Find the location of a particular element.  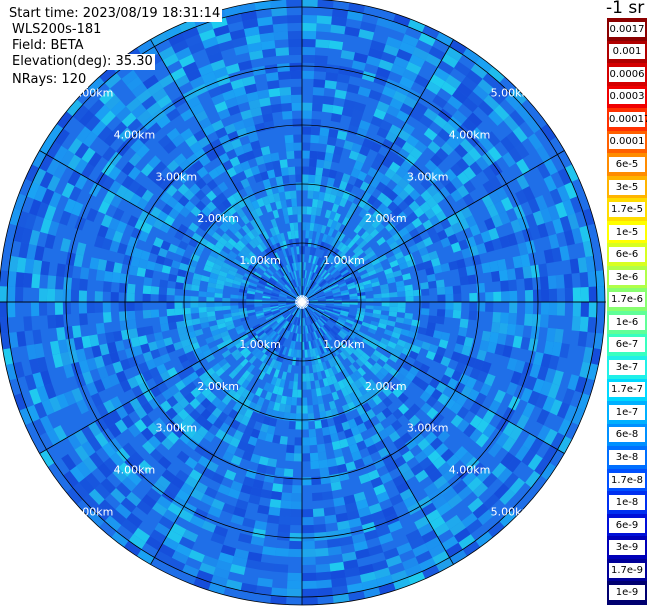

colorbar-tick-label: 0.0006 is located at coordinates (627, 74).